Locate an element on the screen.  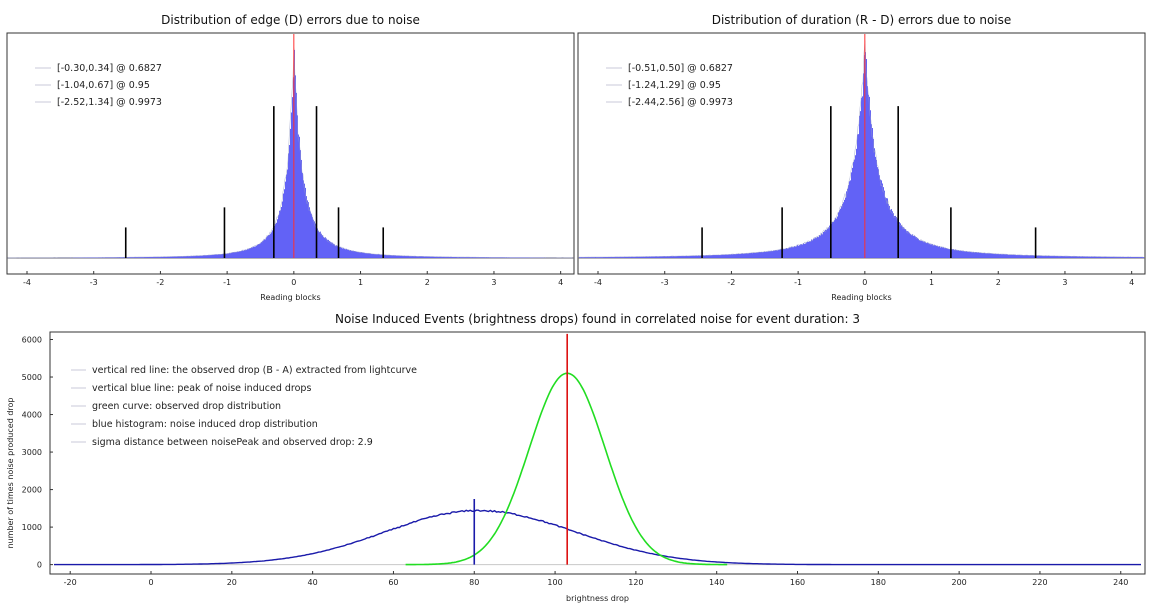
y-tick-label: 6000 is located at coordinates (32, 340).